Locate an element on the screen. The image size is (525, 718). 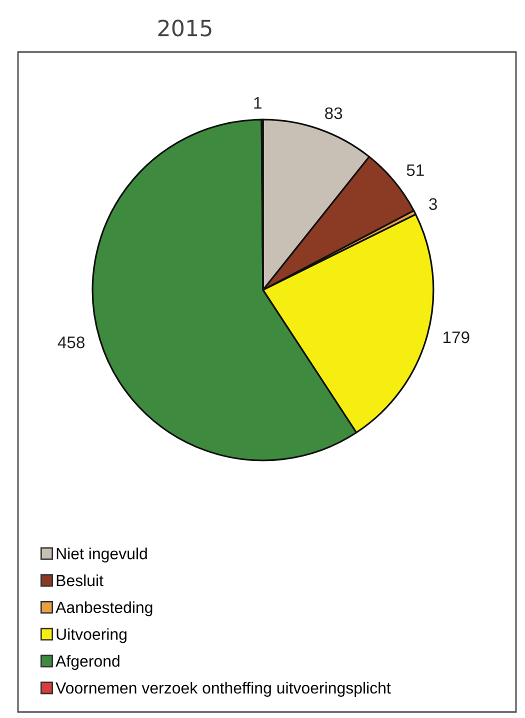
legend-label: Besluit is located at coordinates (80, 580).